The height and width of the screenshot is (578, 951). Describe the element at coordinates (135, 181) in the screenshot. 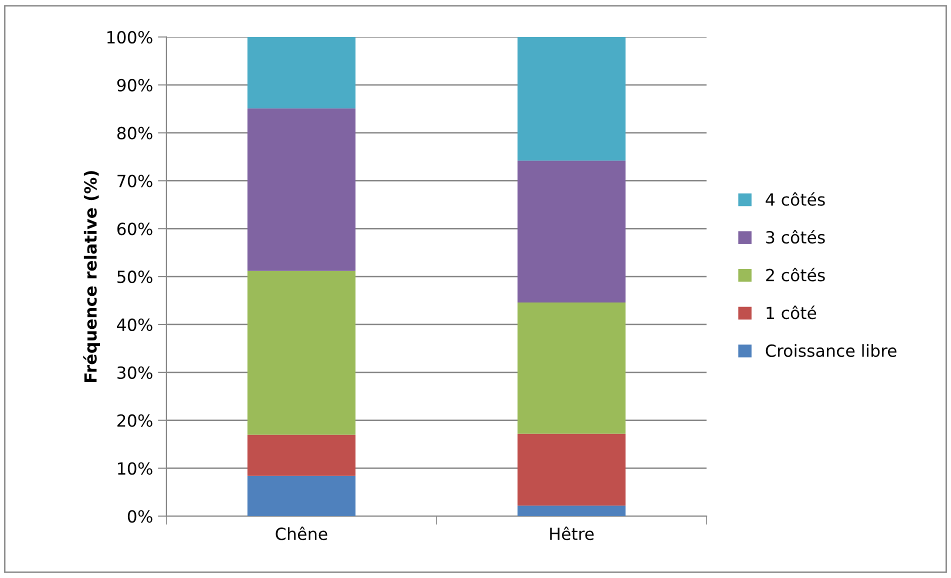

I see `y-tick-label: 70%` at that location.